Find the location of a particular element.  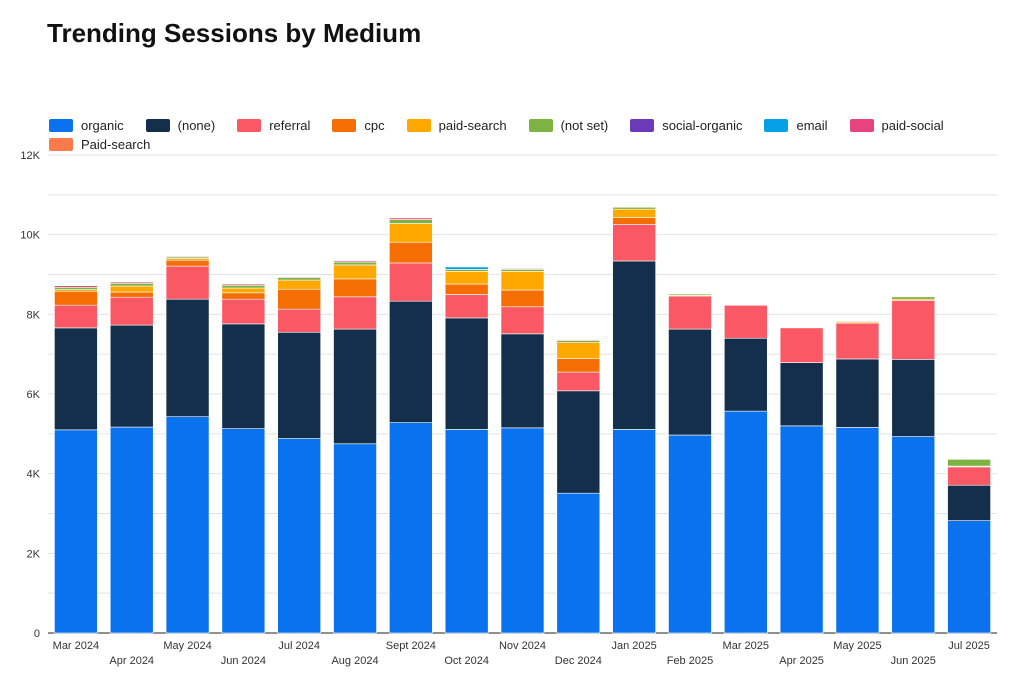

legend-item: paid-social is located at coordinates (896, 125).